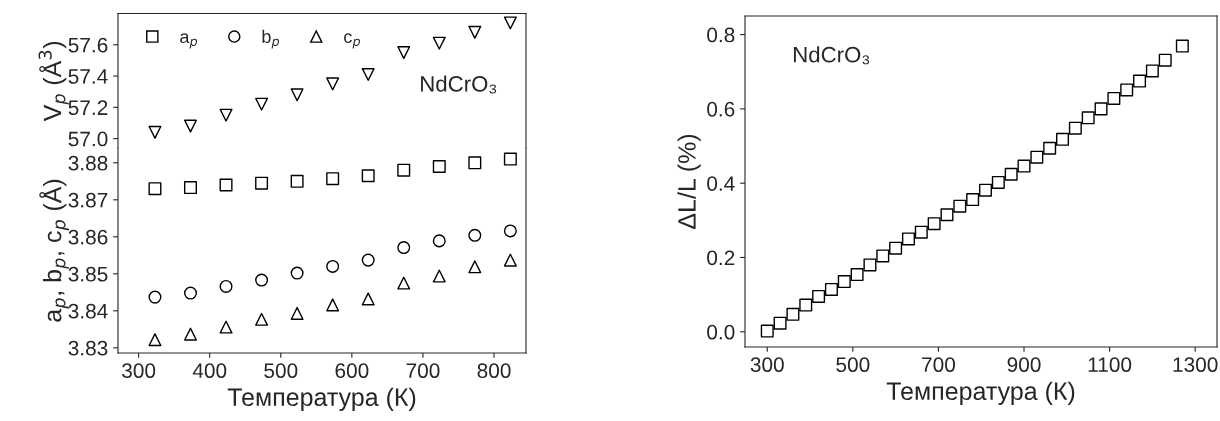  What do you see at coordinates (88, 200) in the screenshot?
I see `y-tick-label: 3.87` at bounding box center [88, 200].